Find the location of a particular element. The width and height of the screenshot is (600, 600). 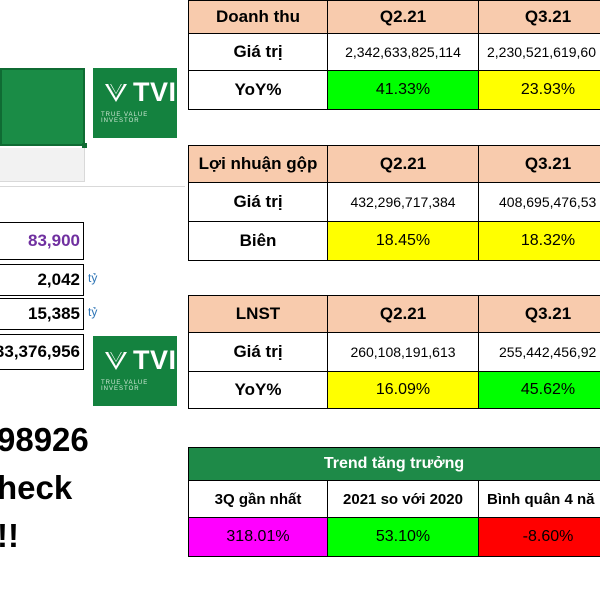

gross-profit-pct-q1: 18.45% is located at coordinates (403, 241).